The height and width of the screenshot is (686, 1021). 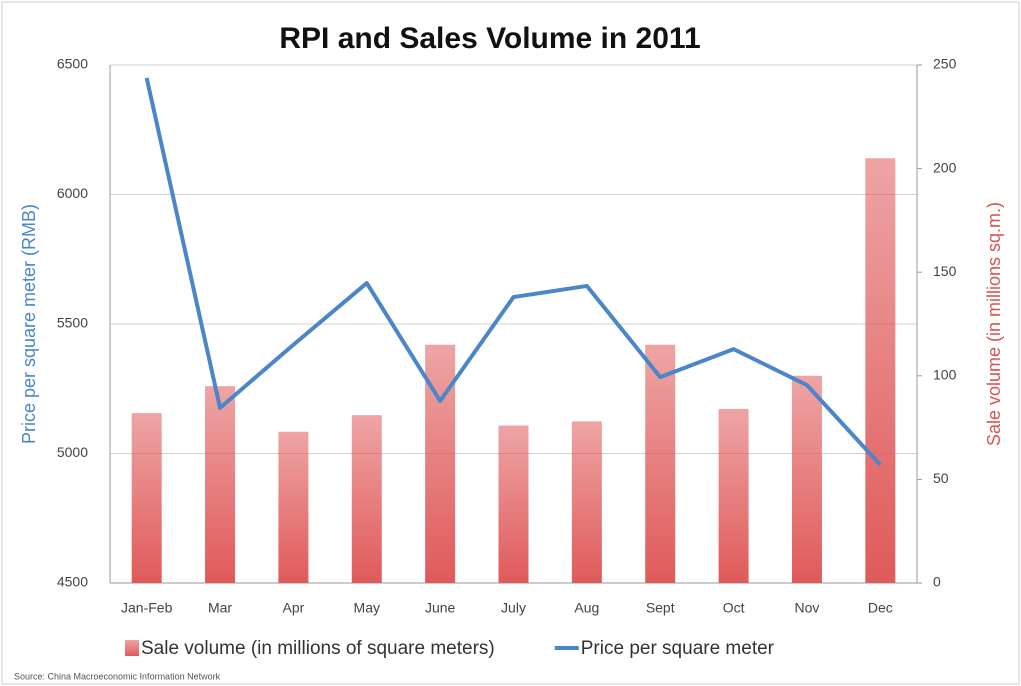 What do you see at coordinates (807, 608) in the screenshot?
I see `x-tick-label: Nov` at bounding box center [807, 608].